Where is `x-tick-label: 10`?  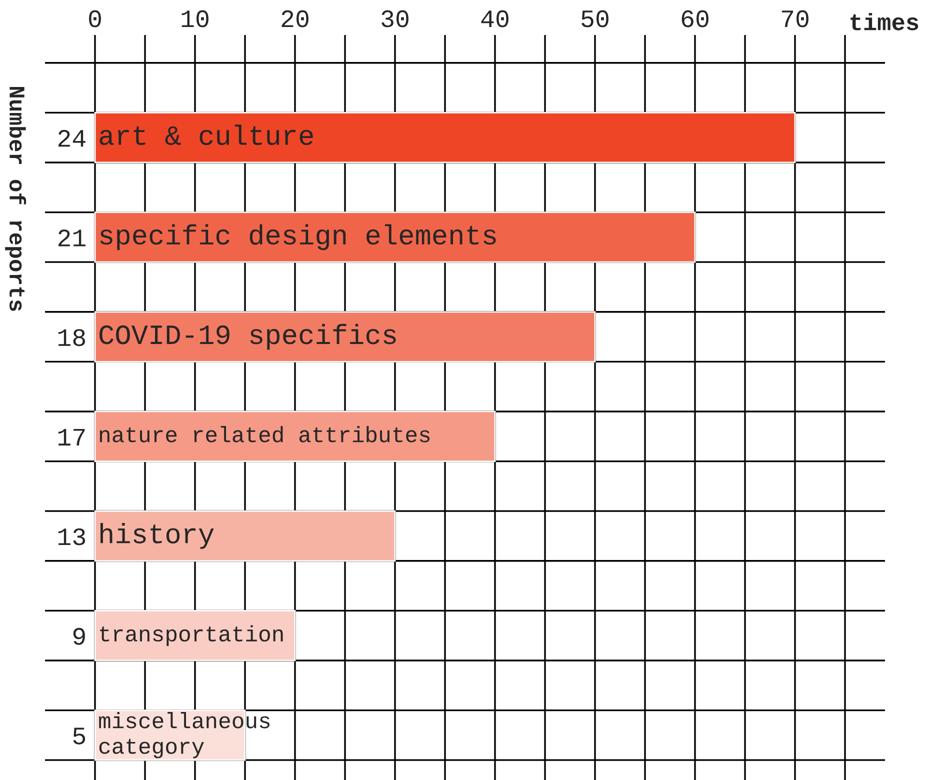
x-tick-label: 10 is located at coordinates (195, 19).